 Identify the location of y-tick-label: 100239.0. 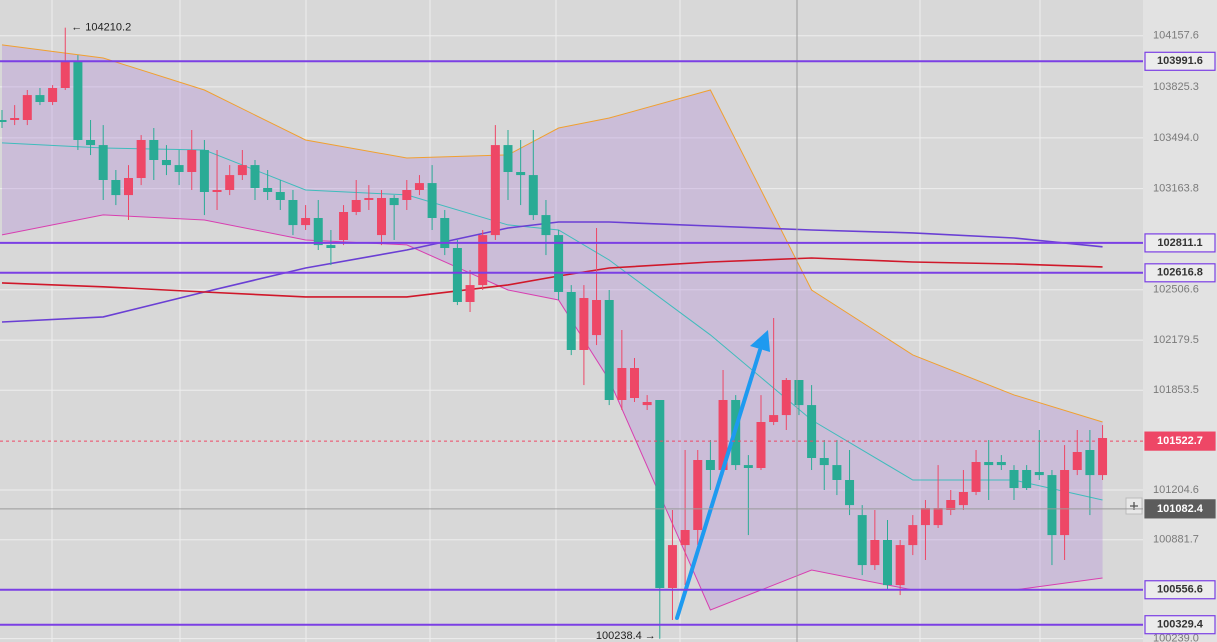
(1176, 637).